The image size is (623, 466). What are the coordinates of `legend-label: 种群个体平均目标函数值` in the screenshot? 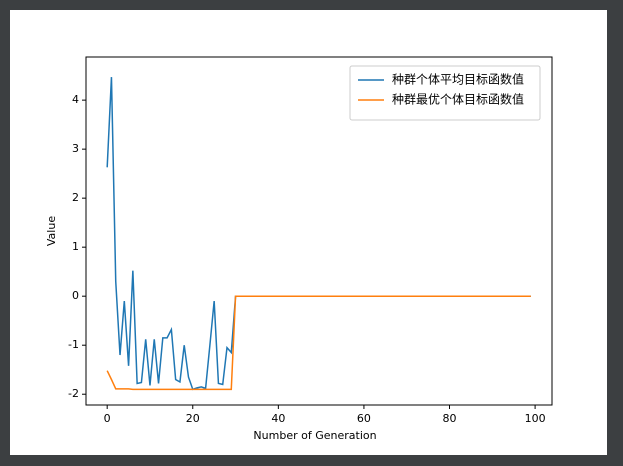 It's located at (458, 79).